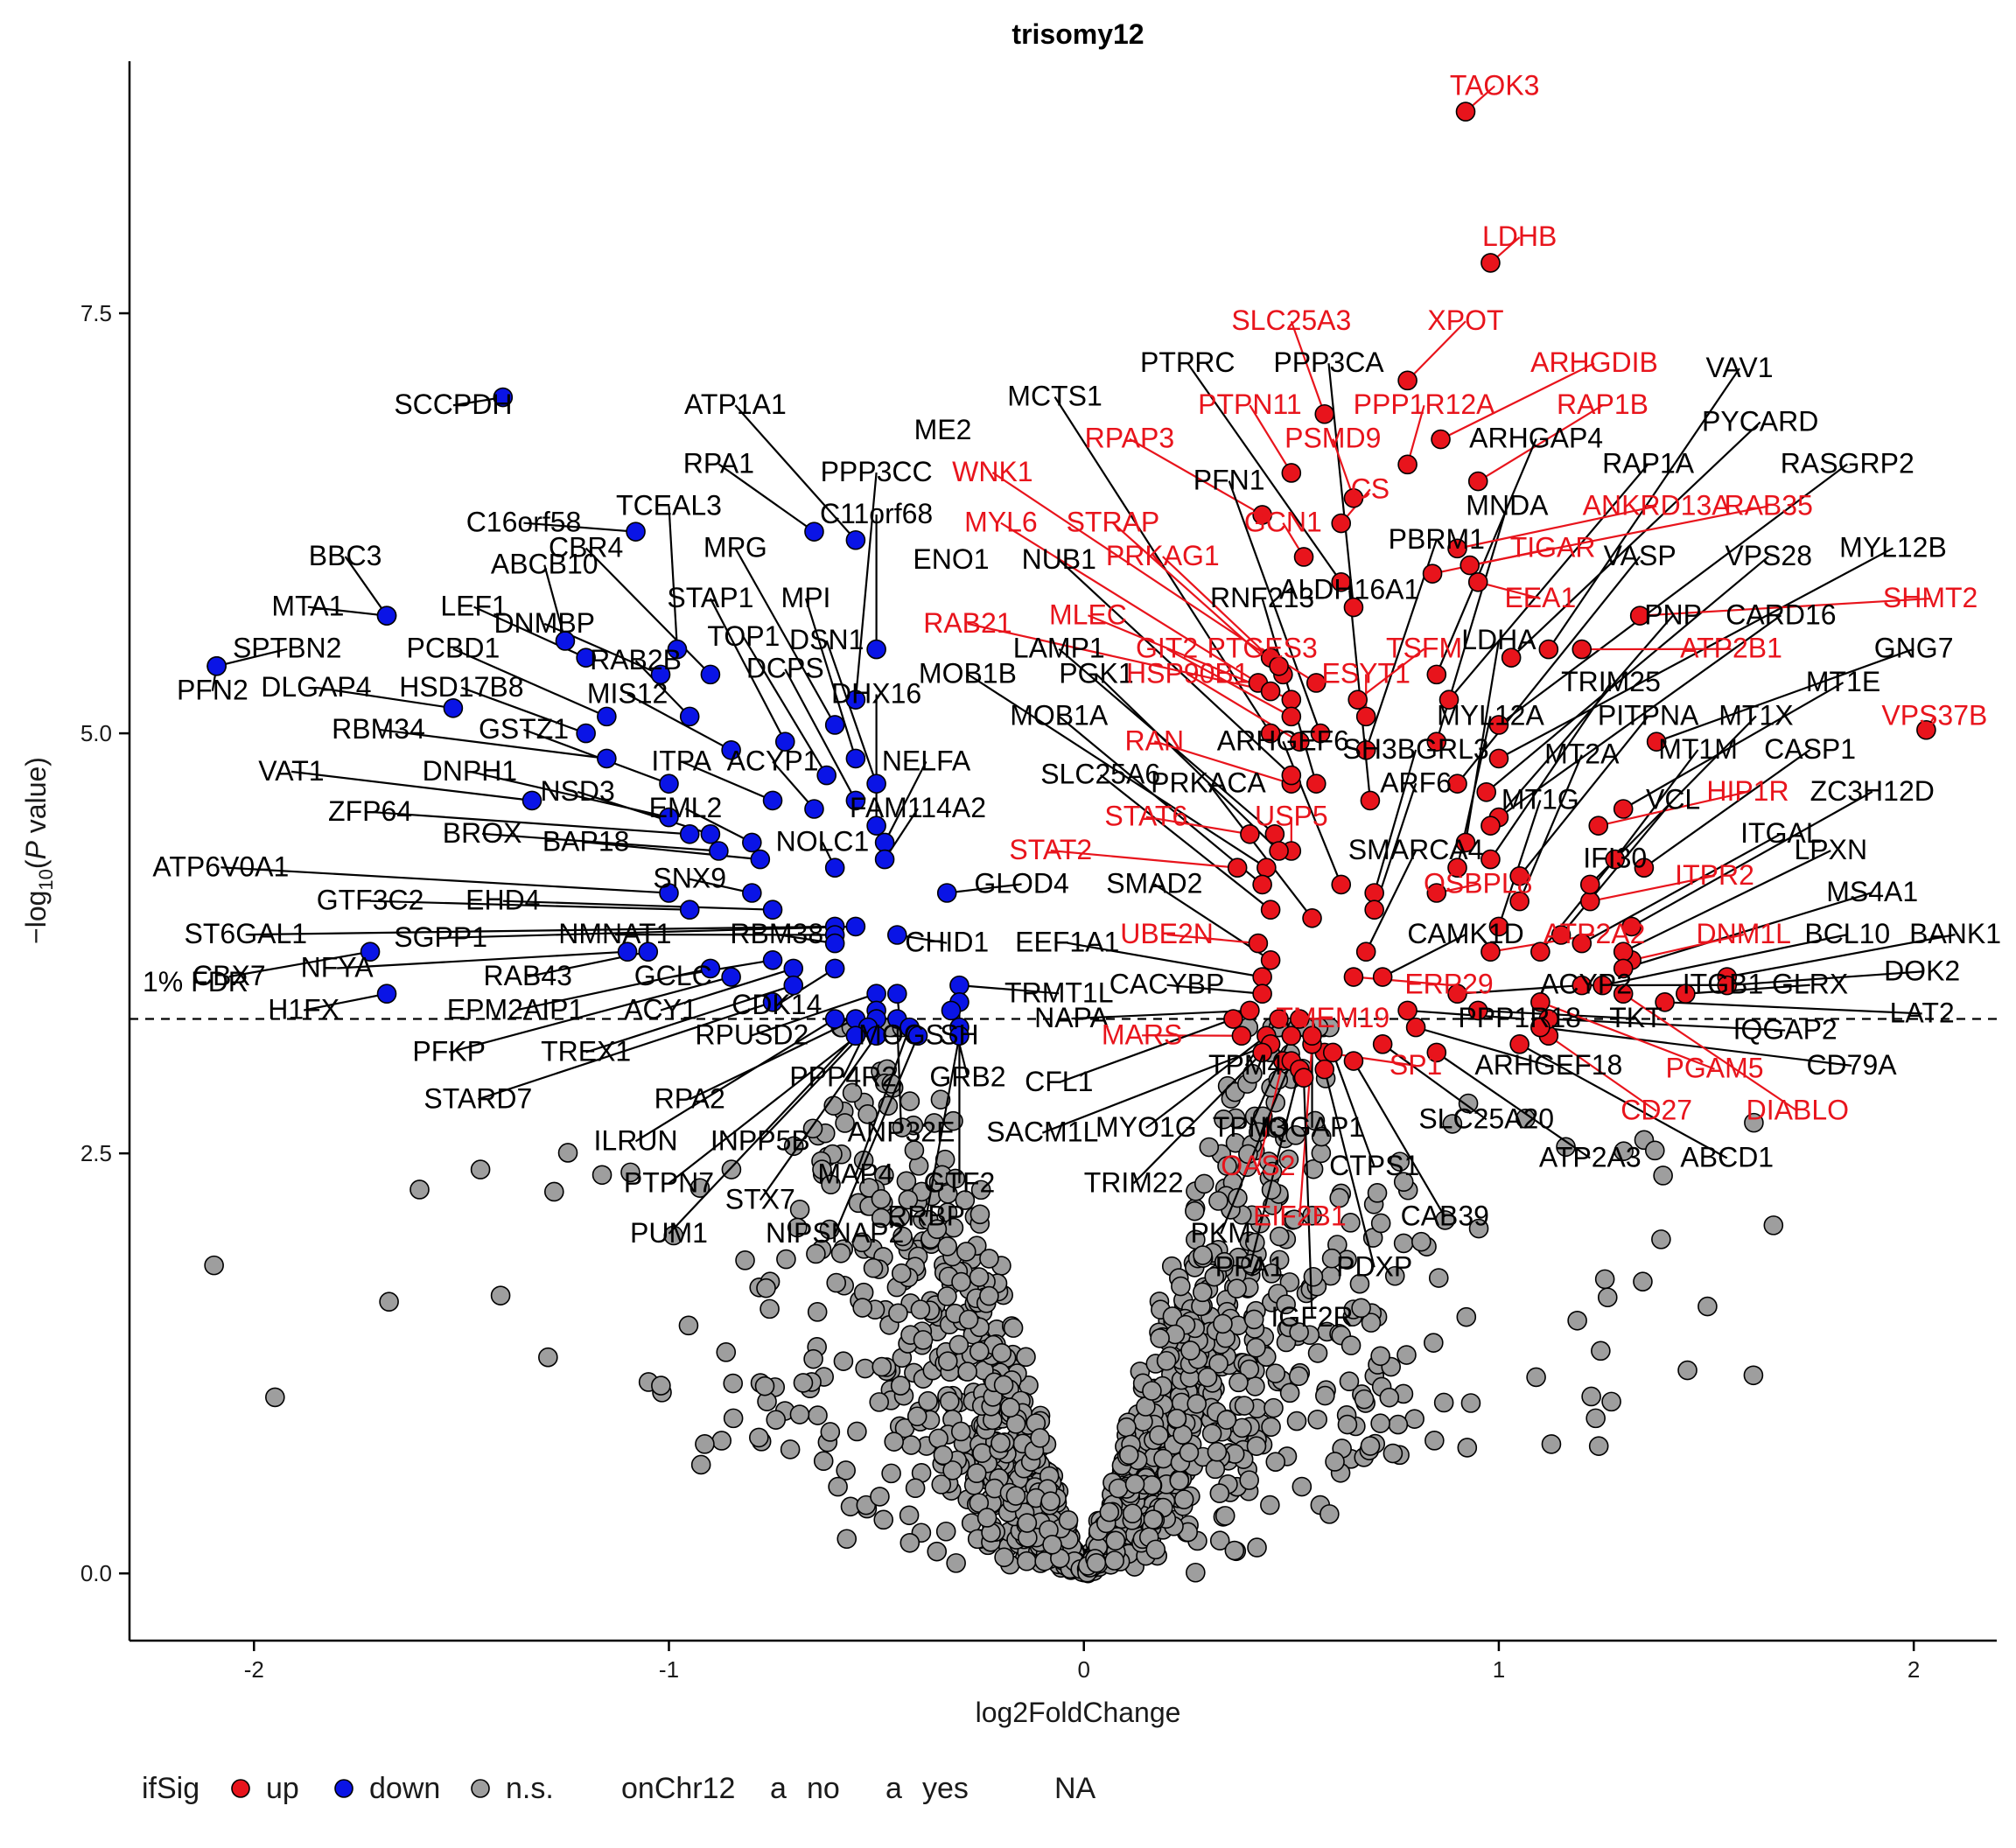  What do you see at coordinates (1465, 933) in the screenshot?
I see `gene-label: CAMK1D` at bounding box center [1465, 933].